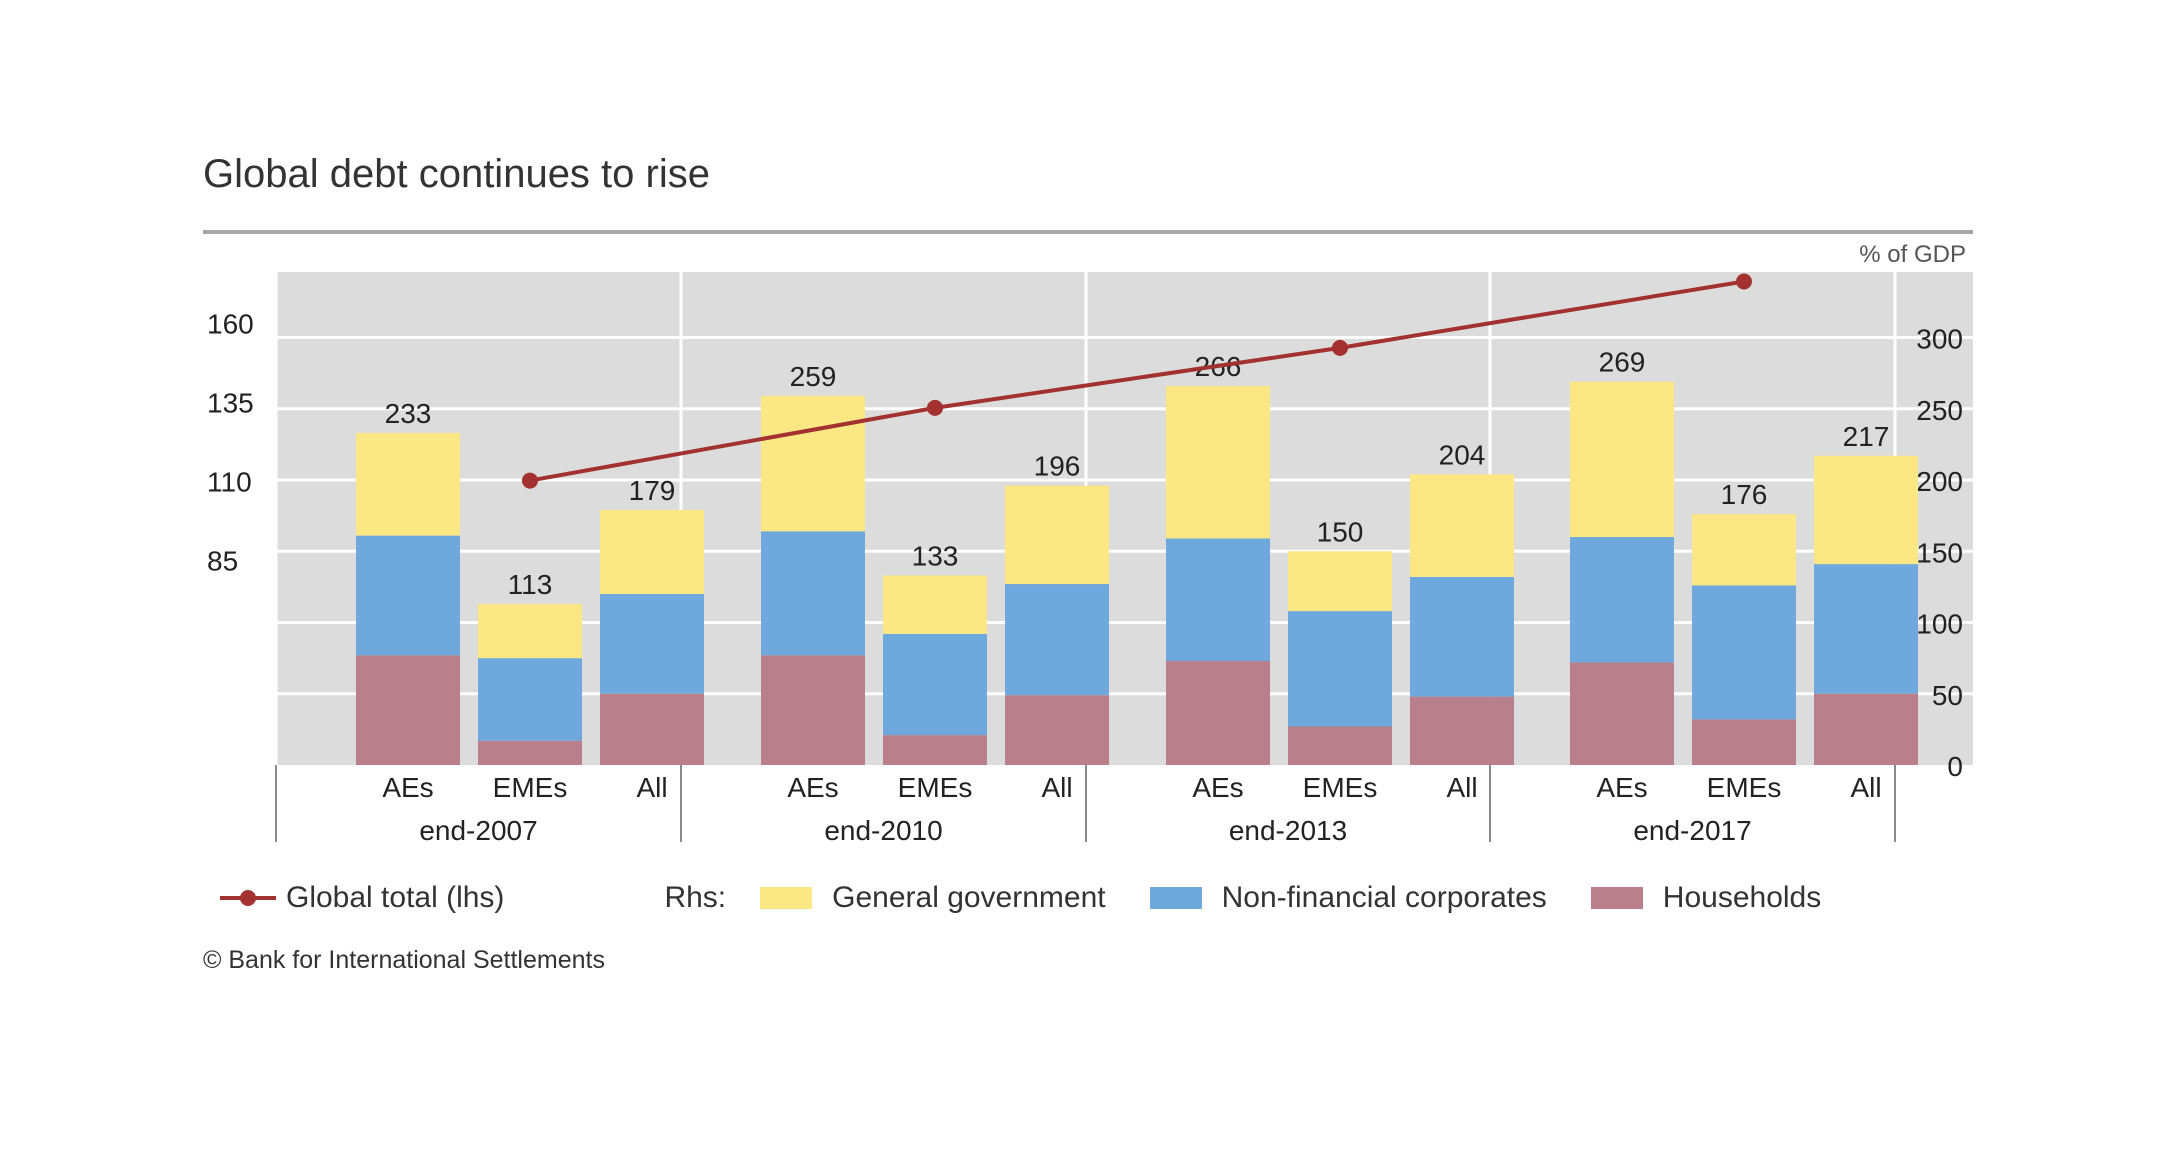 The height and width of the screenshot is (1175, 2157). I want to click on legend-line-symbol, so click(248, 898).